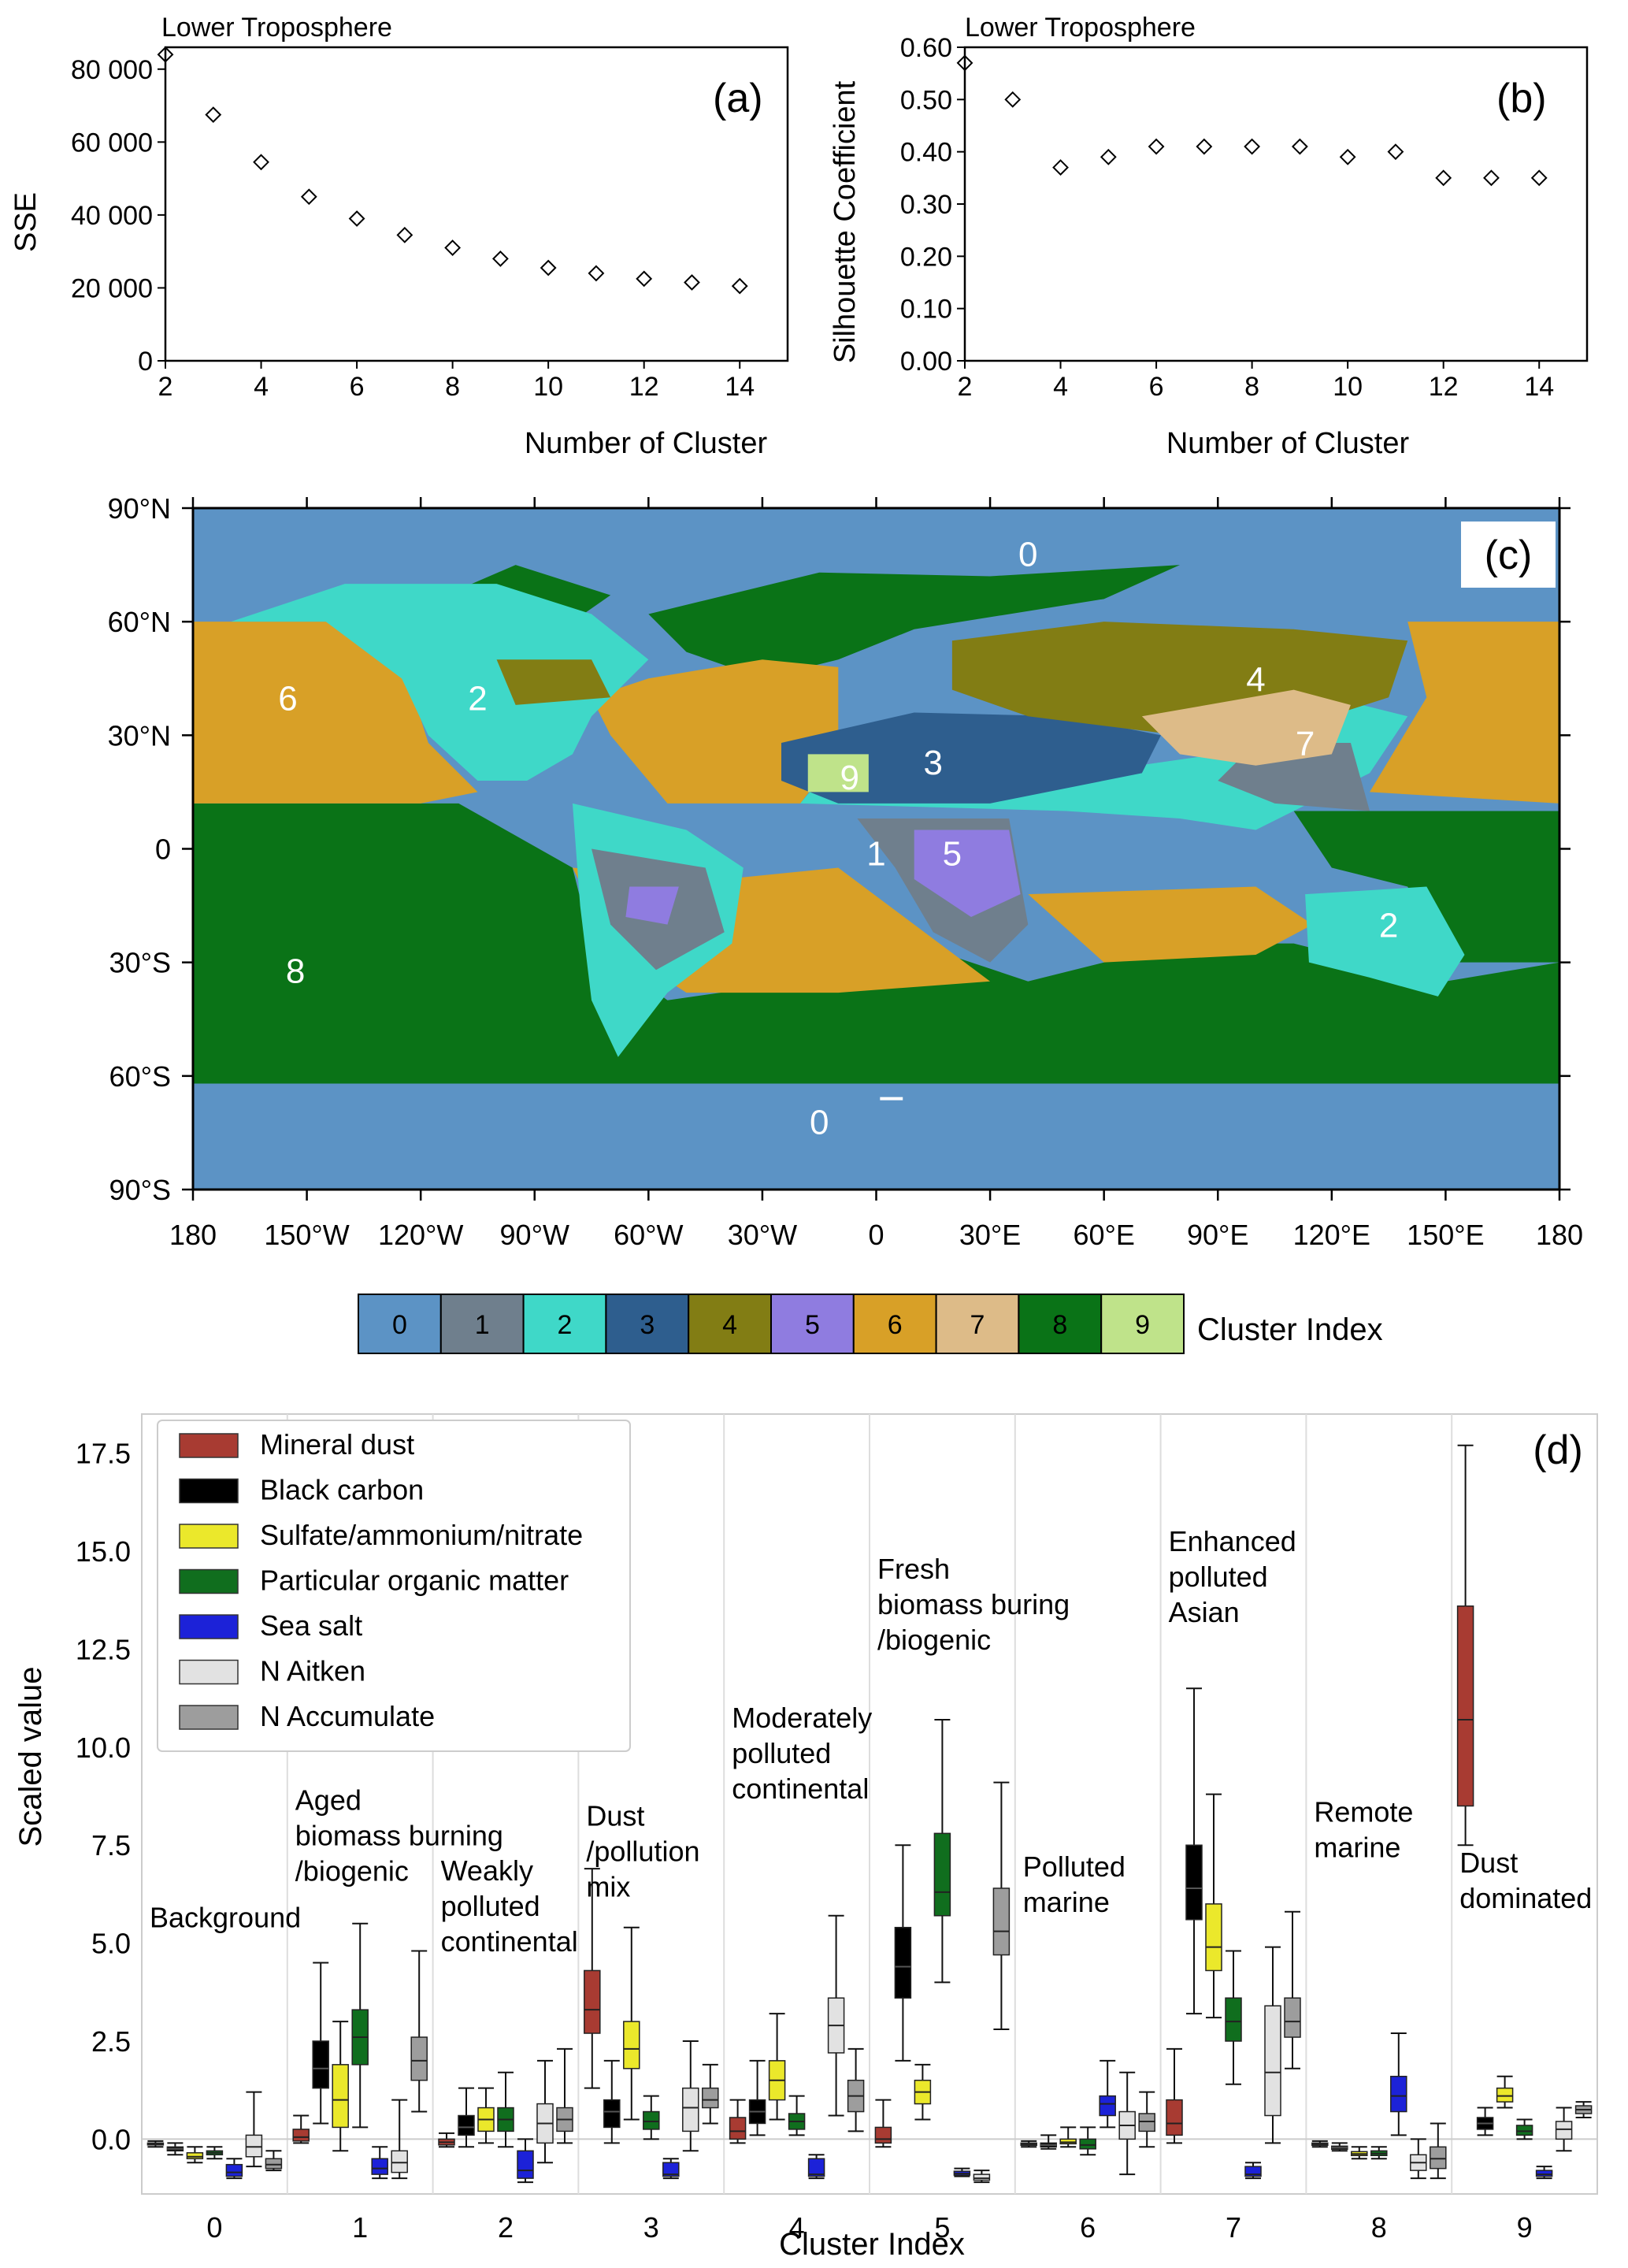 The height and width of the screenshot is (2268, 1628). Describe the element at coordinates (652, 906) in the screenshot. I see `map-cluster-5-amazon` at that location.